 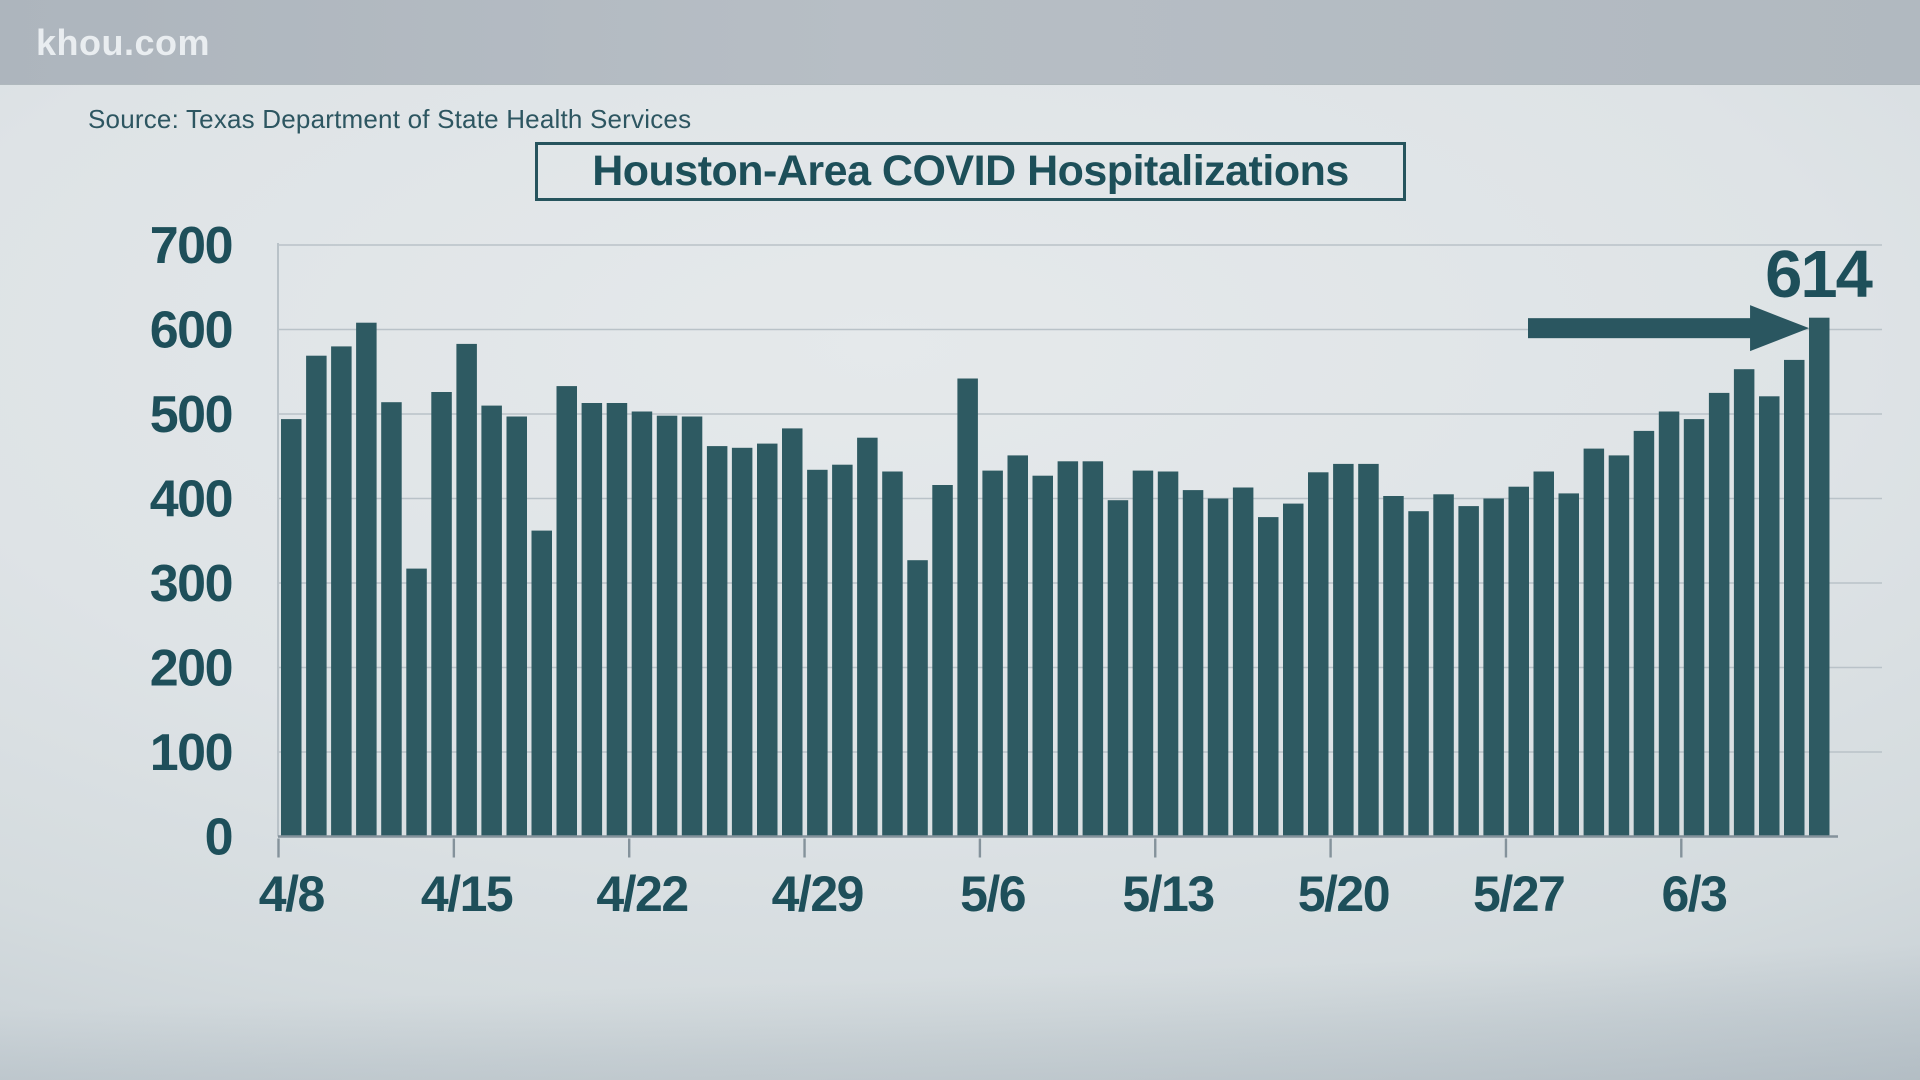 I want to click on bar-5/27, so click(x=1518, y=661).